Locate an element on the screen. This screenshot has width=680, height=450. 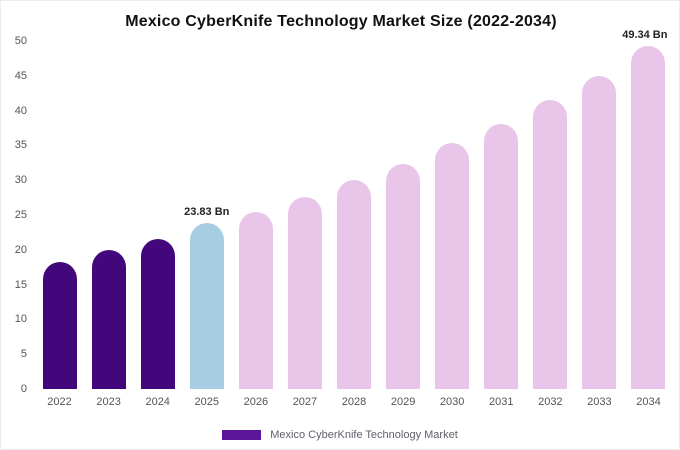
bar-slot: 49.34 Bn 2034 is located at coordinates (647, 218).